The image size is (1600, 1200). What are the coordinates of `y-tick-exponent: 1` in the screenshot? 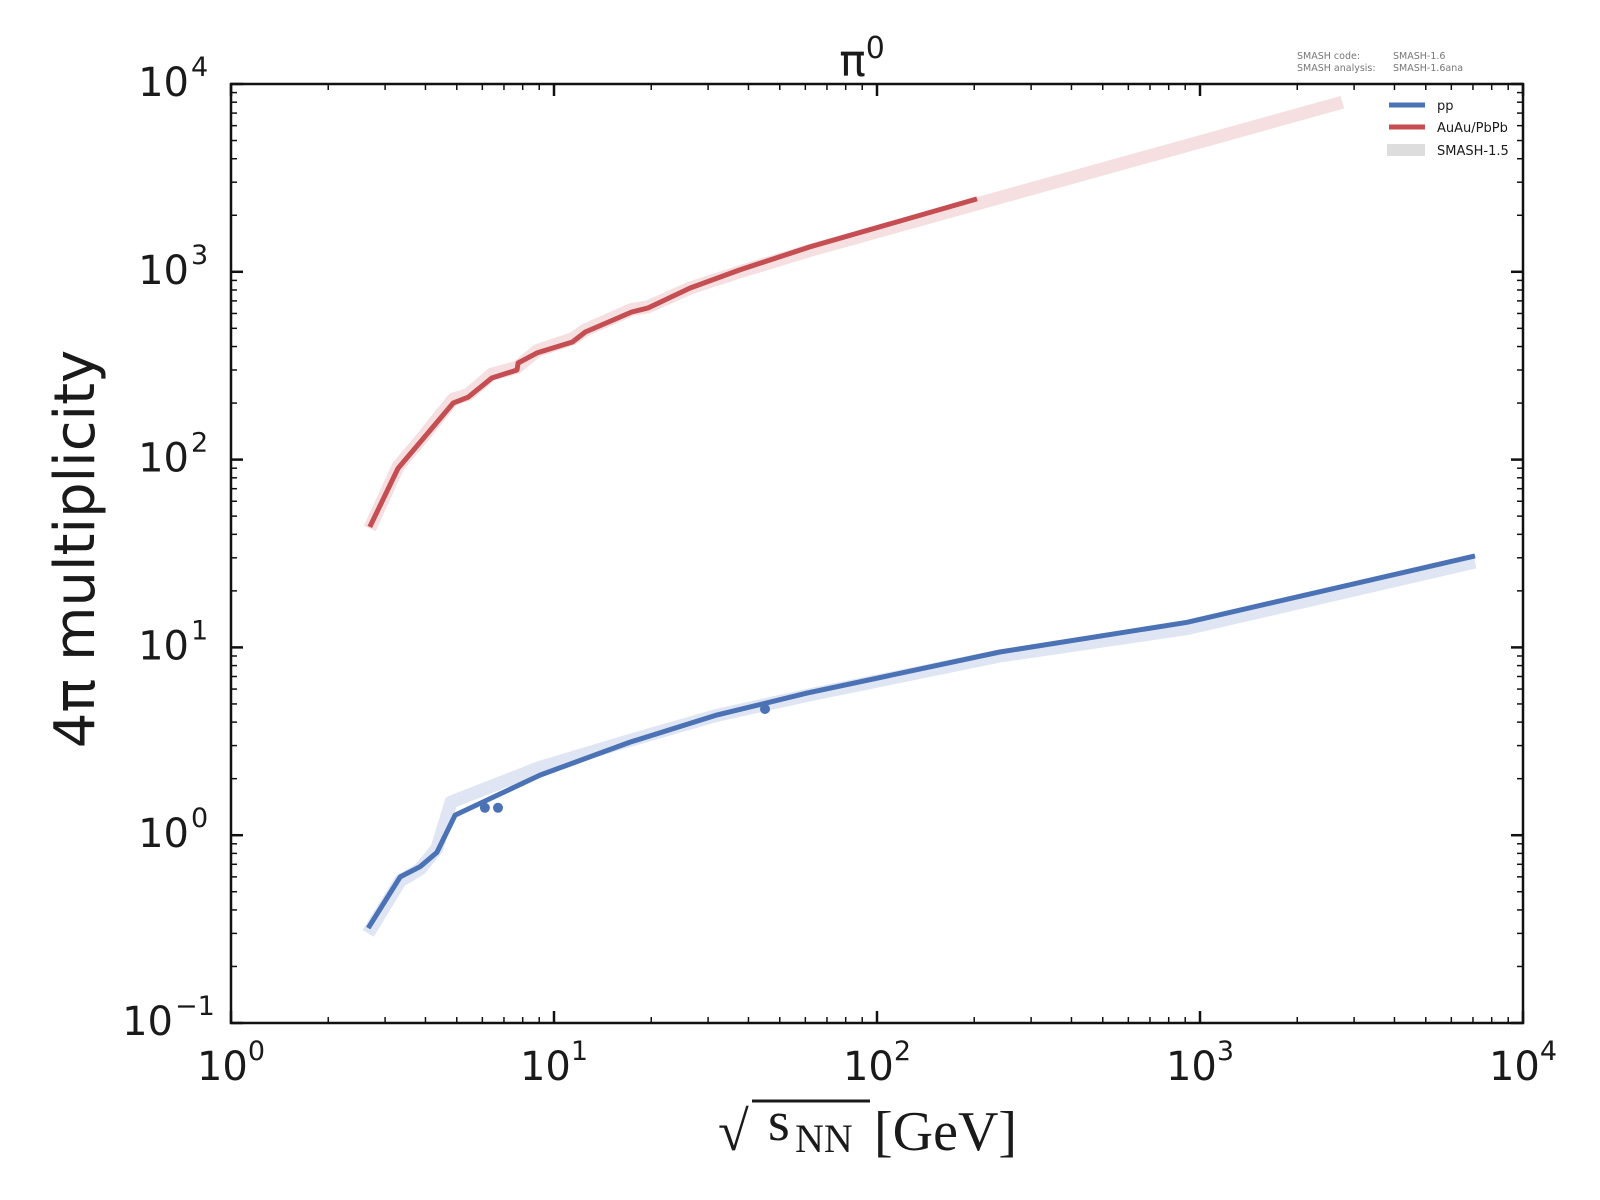 It's located at (199, 630).